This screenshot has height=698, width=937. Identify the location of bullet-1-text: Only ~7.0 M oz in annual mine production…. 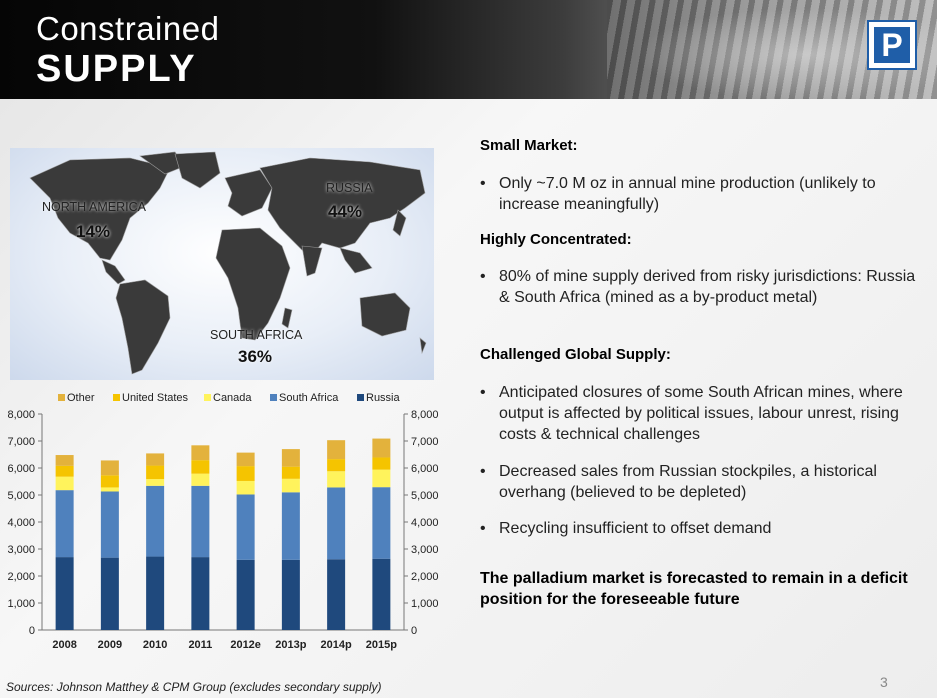
(687, 194).